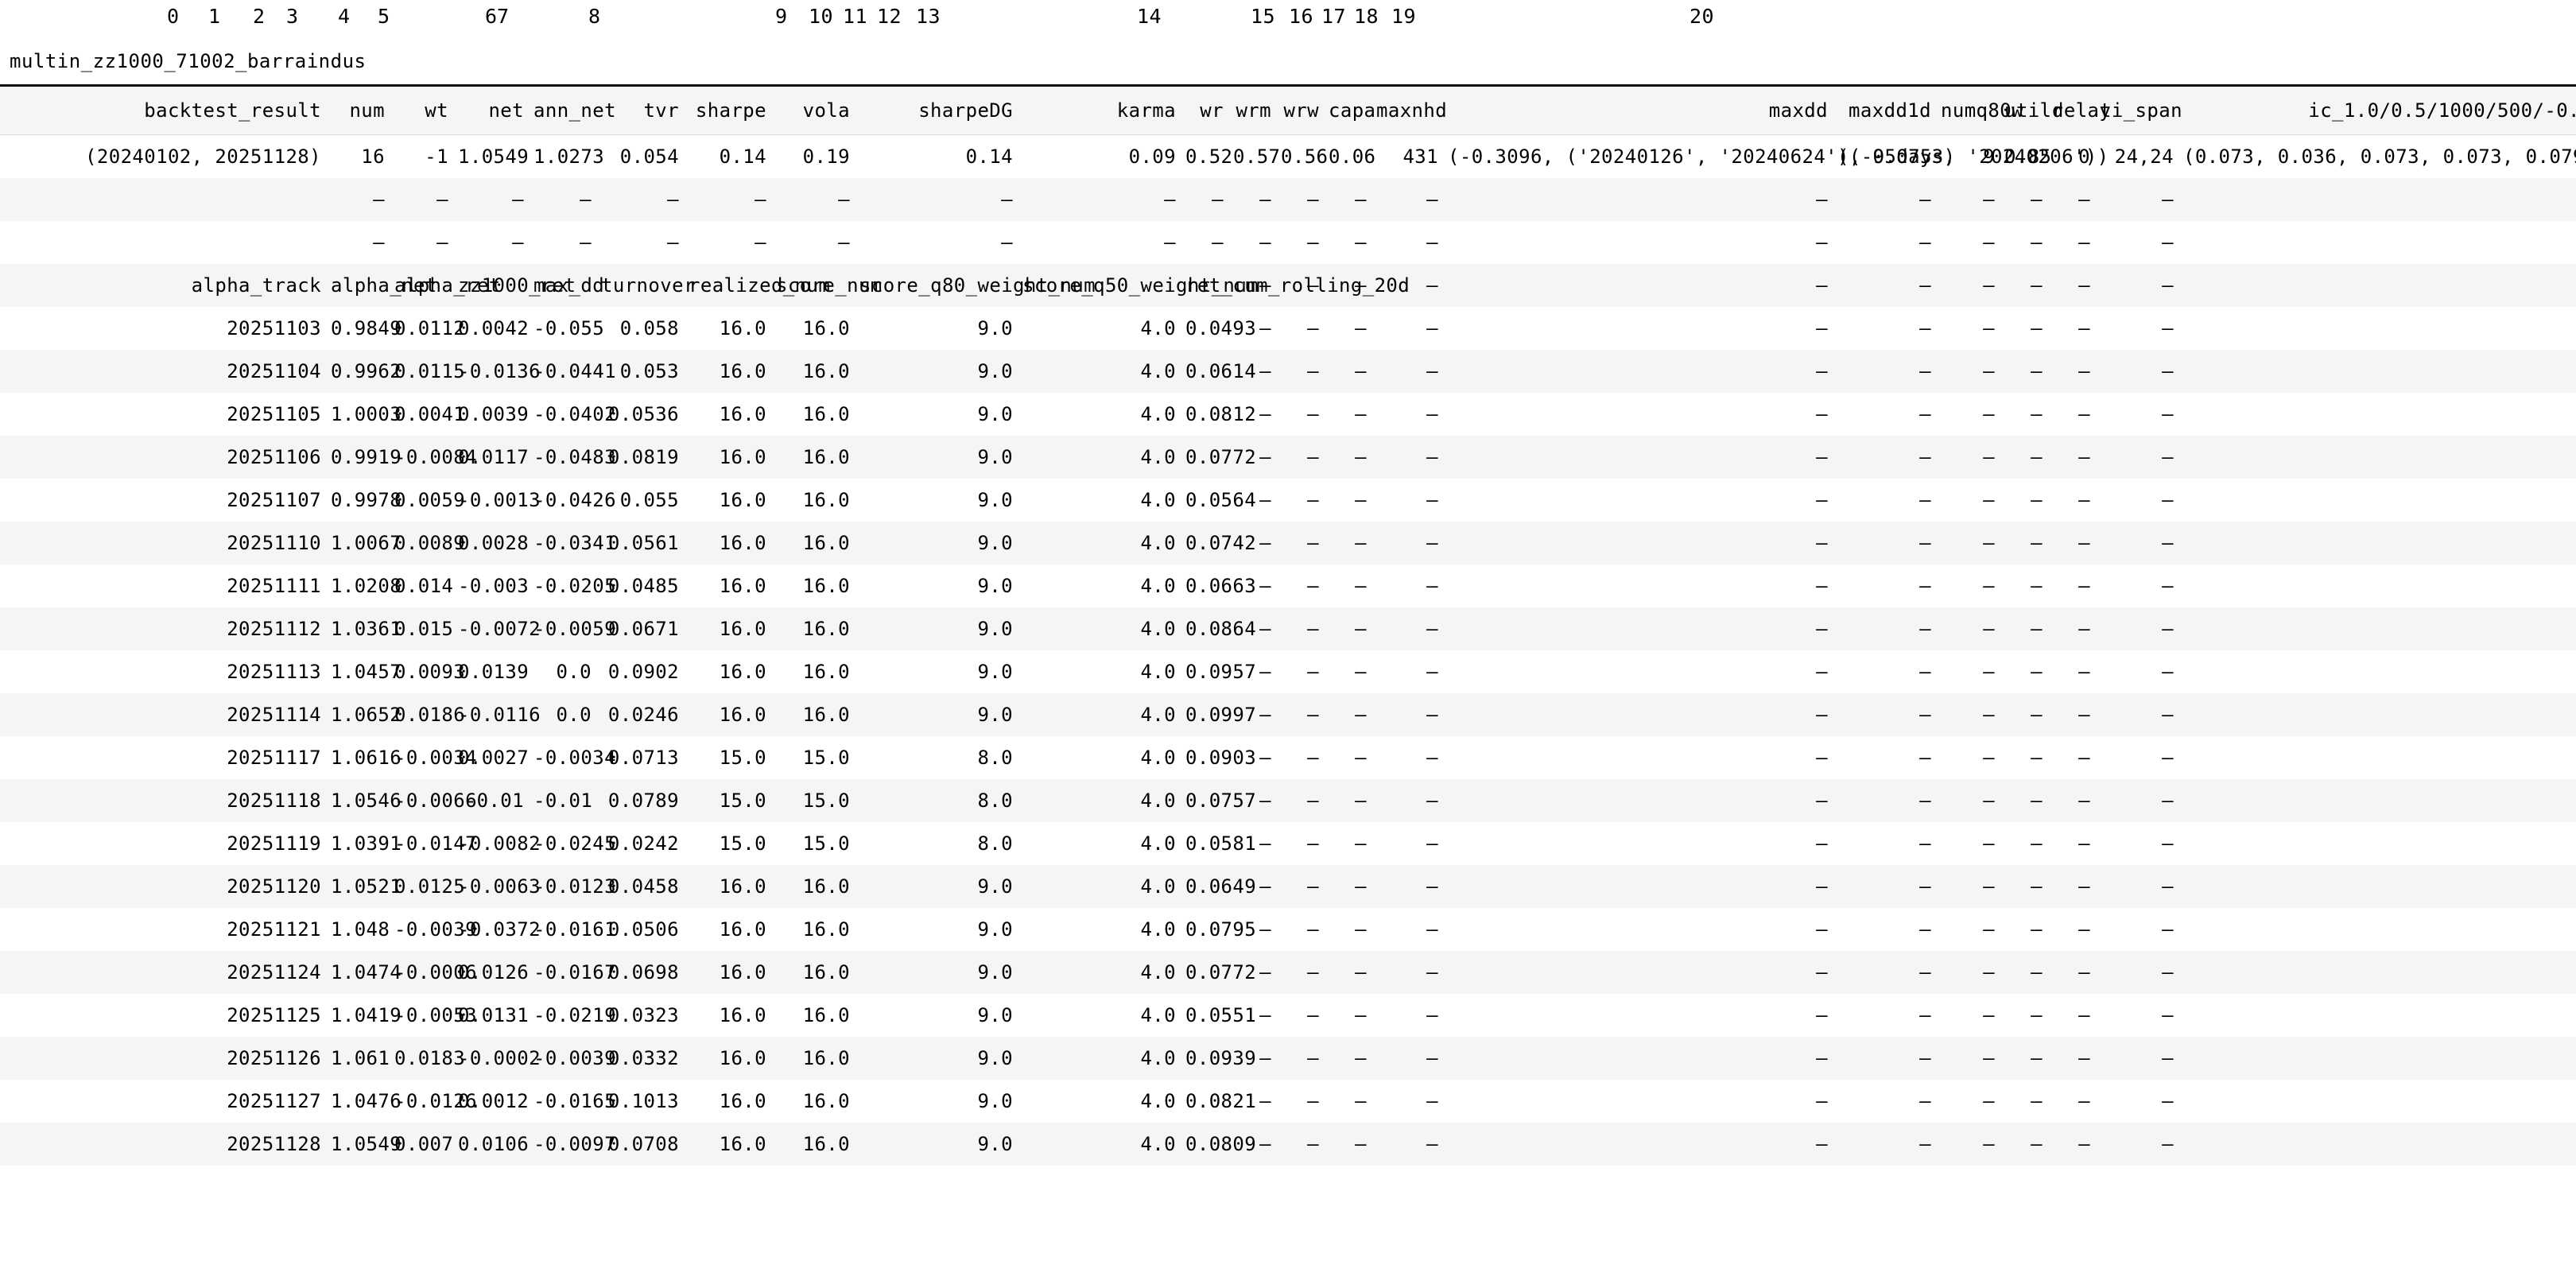  What do you see at coordinates (163, 1101) in the screenshot?
I see `detail-cell: 20251127` at bounding box center [163, 1101].